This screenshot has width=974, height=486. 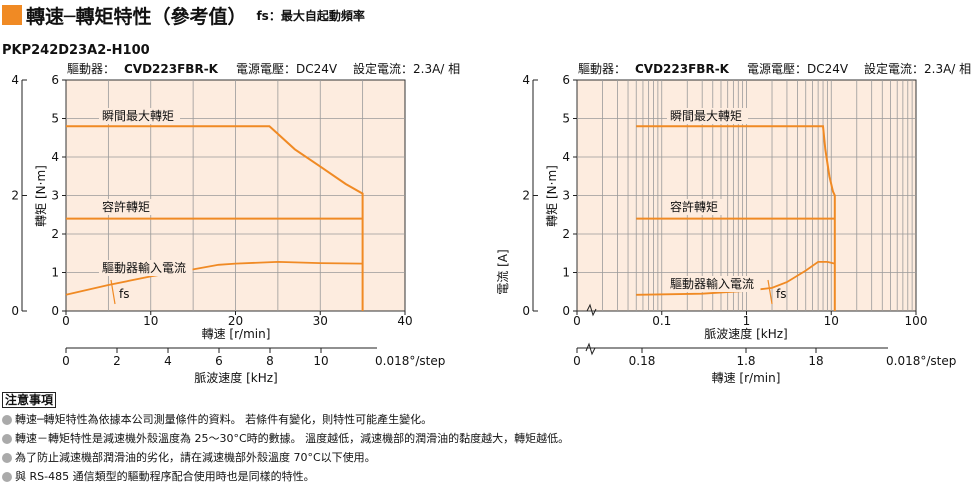 What do you see at coordinates (661, 321) in the screenshot?
I see `x-top-tick-label: 0.1` at bounding box center [661, 321].